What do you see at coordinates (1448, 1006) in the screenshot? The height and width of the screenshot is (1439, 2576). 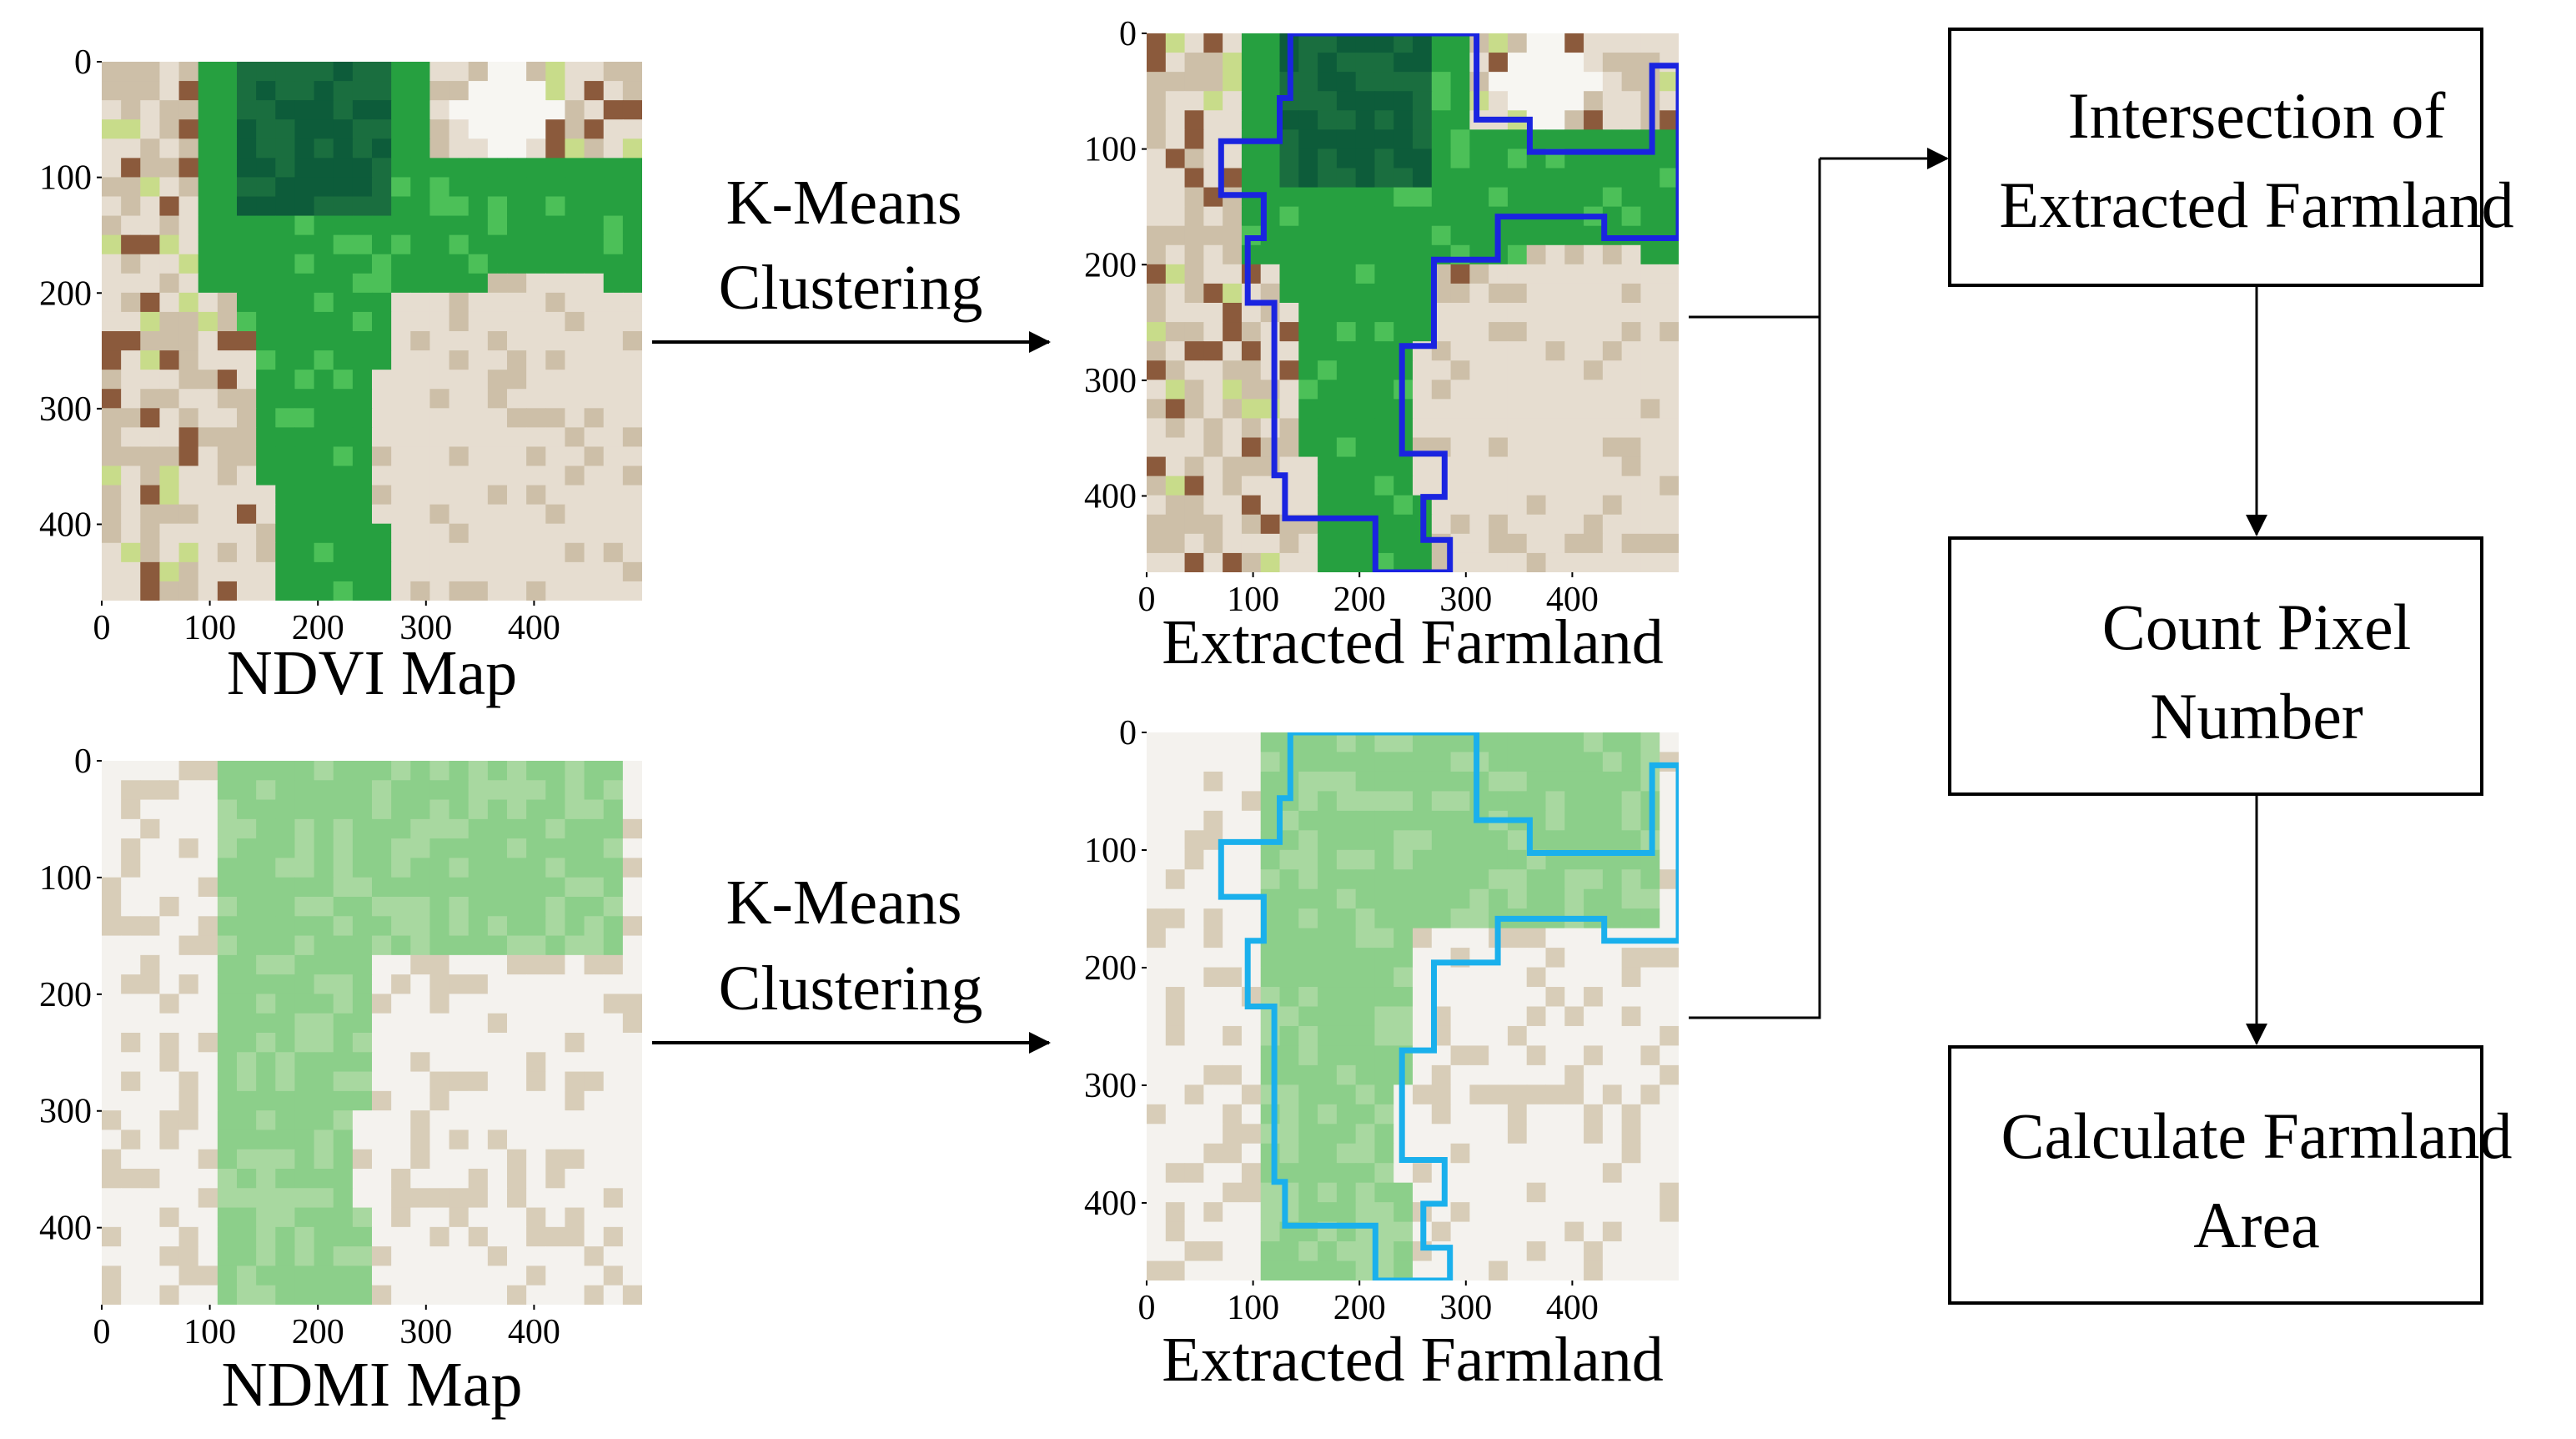 I see `ndmi-extracted-farmland-outline` at bounding box center [1448, 1006].